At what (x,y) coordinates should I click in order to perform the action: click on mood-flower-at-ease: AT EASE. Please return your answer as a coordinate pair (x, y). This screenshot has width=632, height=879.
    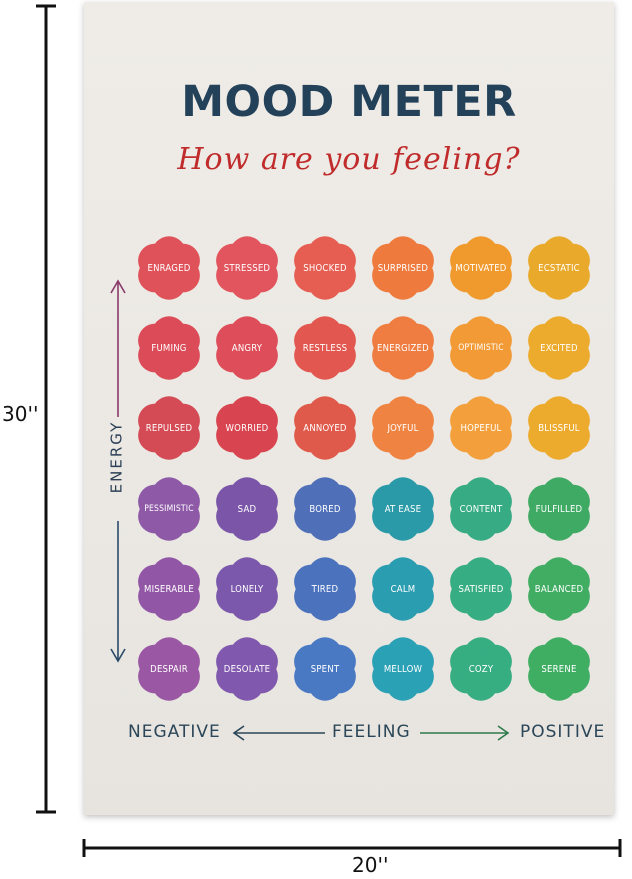
    Looking at the image, I should click on (403, 509).